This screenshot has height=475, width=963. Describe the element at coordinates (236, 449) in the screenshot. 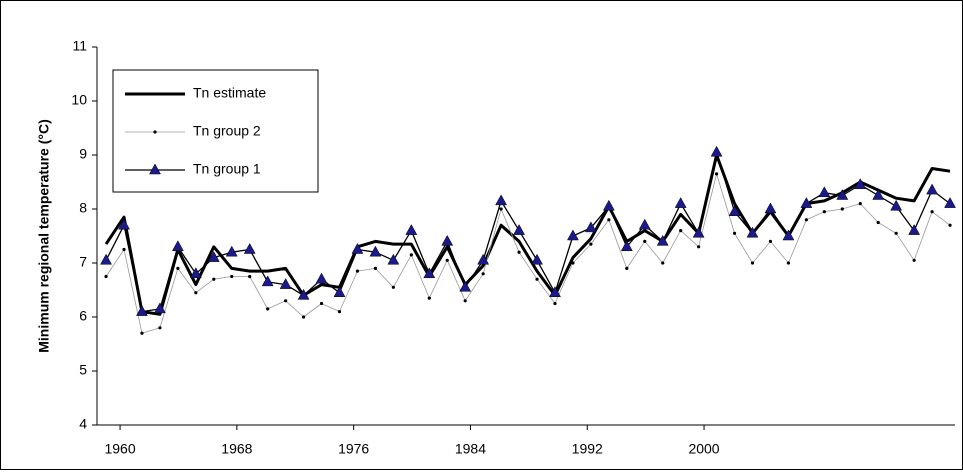

I see `x-tick-label: 1968` at that location.